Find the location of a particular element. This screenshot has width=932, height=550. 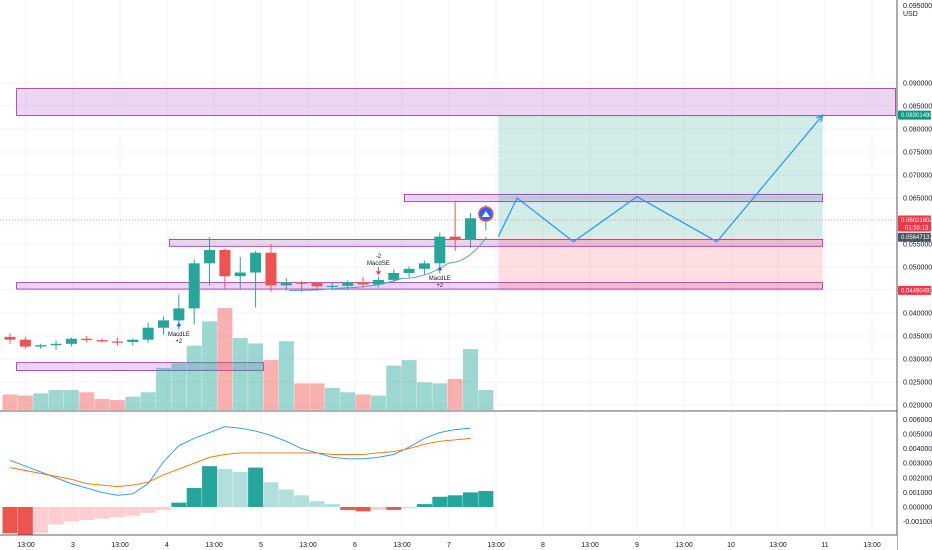

price-axis-top-label: 0.09500000 is located at coordinates (917, 6).